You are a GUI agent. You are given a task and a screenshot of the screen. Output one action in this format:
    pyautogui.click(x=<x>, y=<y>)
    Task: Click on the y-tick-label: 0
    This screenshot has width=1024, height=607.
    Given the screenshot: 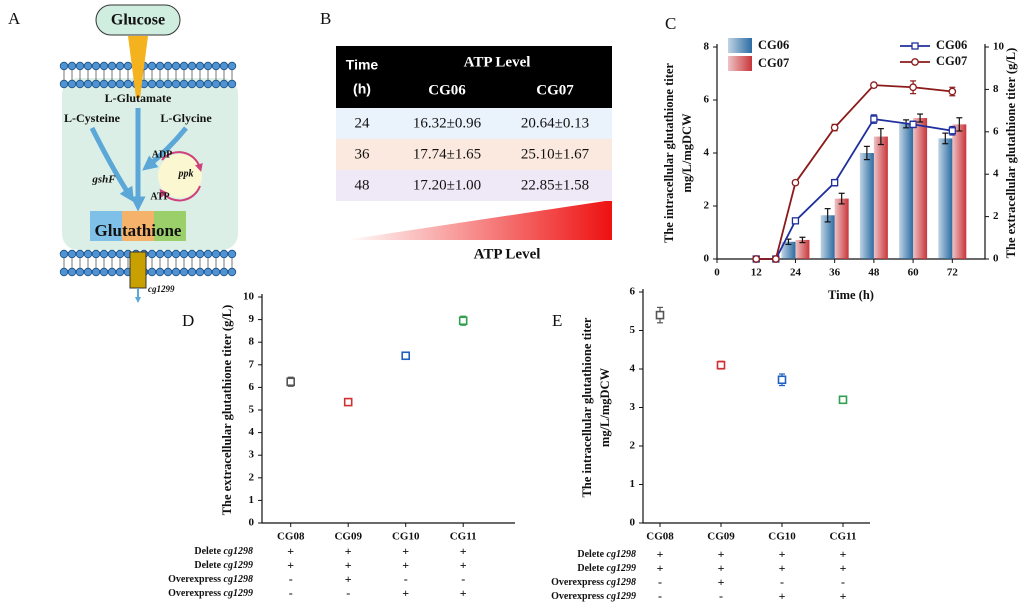 What is the action you would take?
    pyautogui.click(x=996, y=259)
    